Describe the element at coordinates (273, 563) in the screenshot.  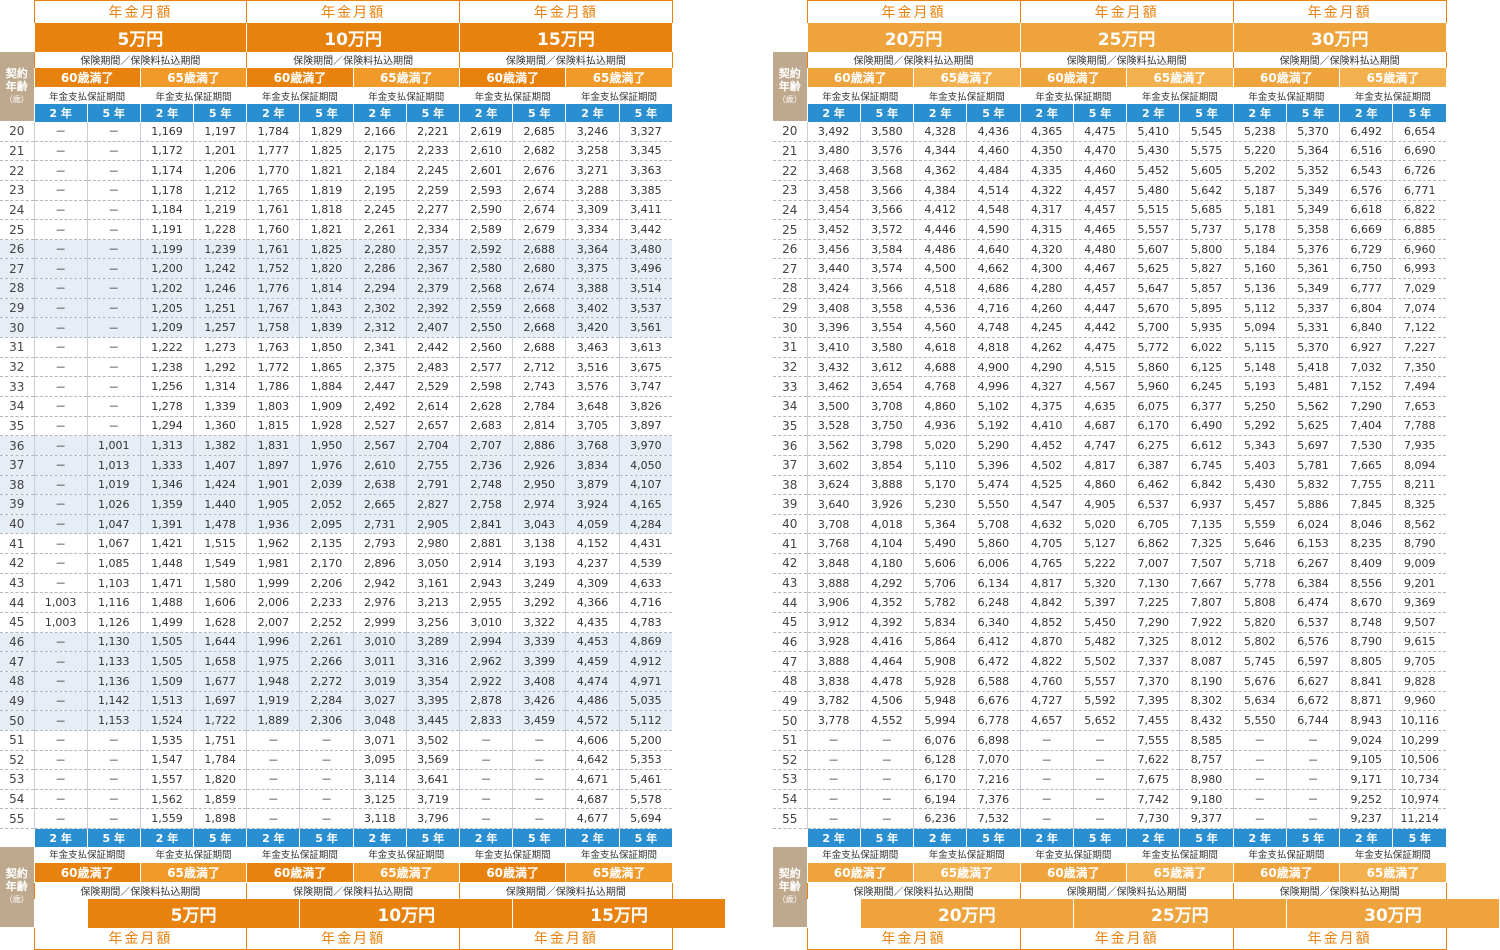
I see `value-cell: 1,981` at that location.